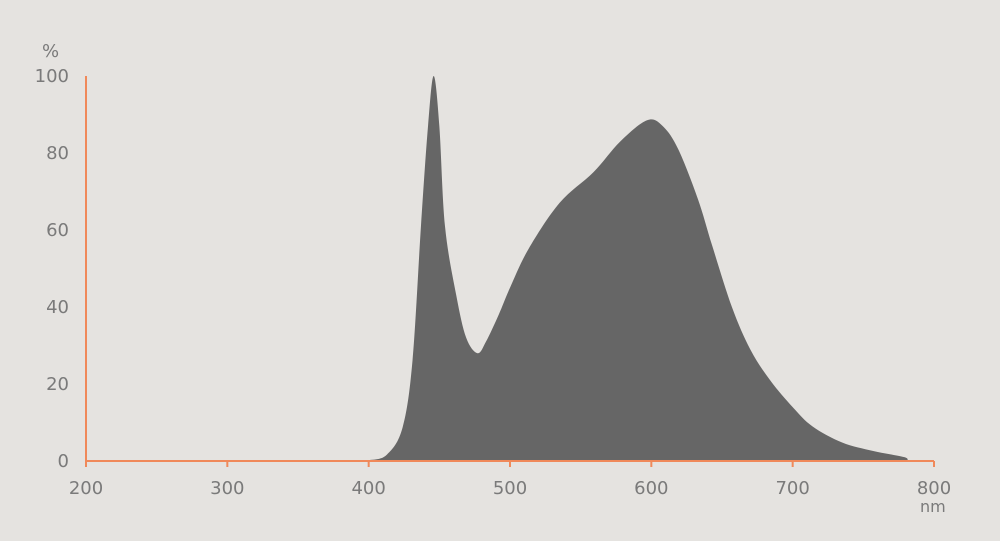 The image size is (1000, 541). Describe the element at coordinates (651, 488) in the screenshot. I see `x-tick-label: 600` at that location.